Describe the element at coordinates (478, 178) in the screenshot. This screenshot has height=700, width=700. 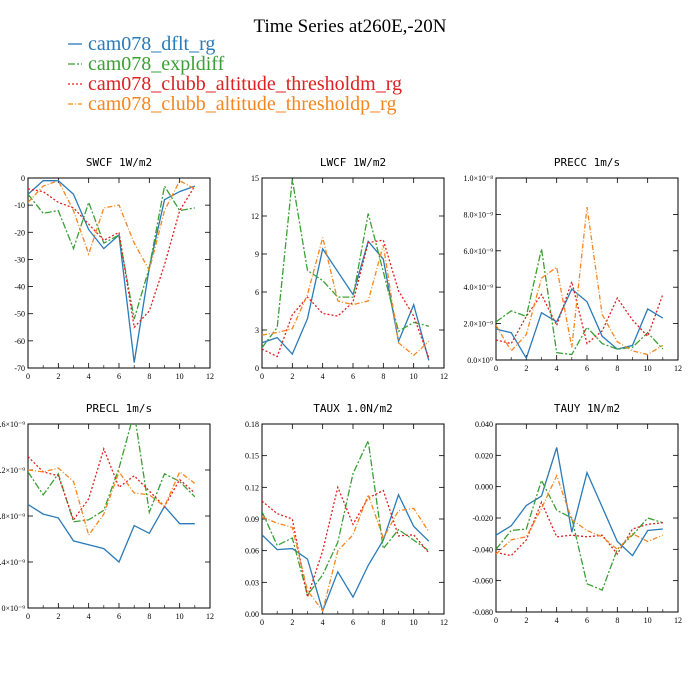
I see `y-tick-label: 1.0×10⁻⁸` at that location.